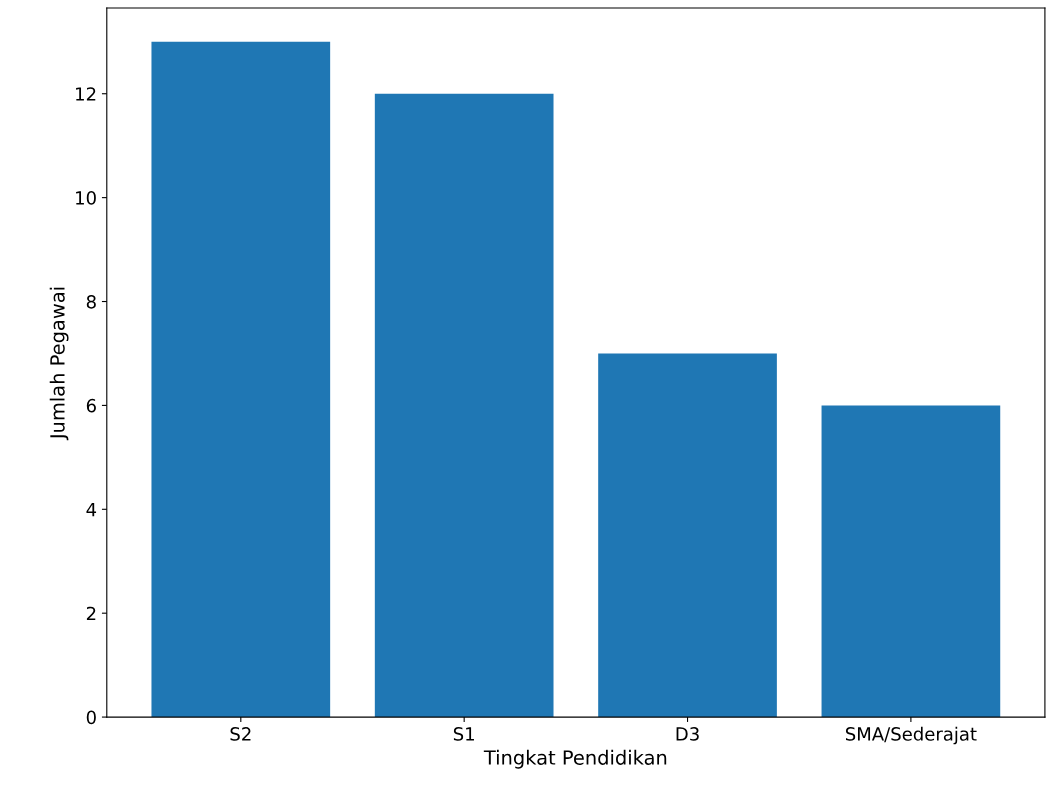  I want to click on y-tick-label: 6, so click(91, 405).